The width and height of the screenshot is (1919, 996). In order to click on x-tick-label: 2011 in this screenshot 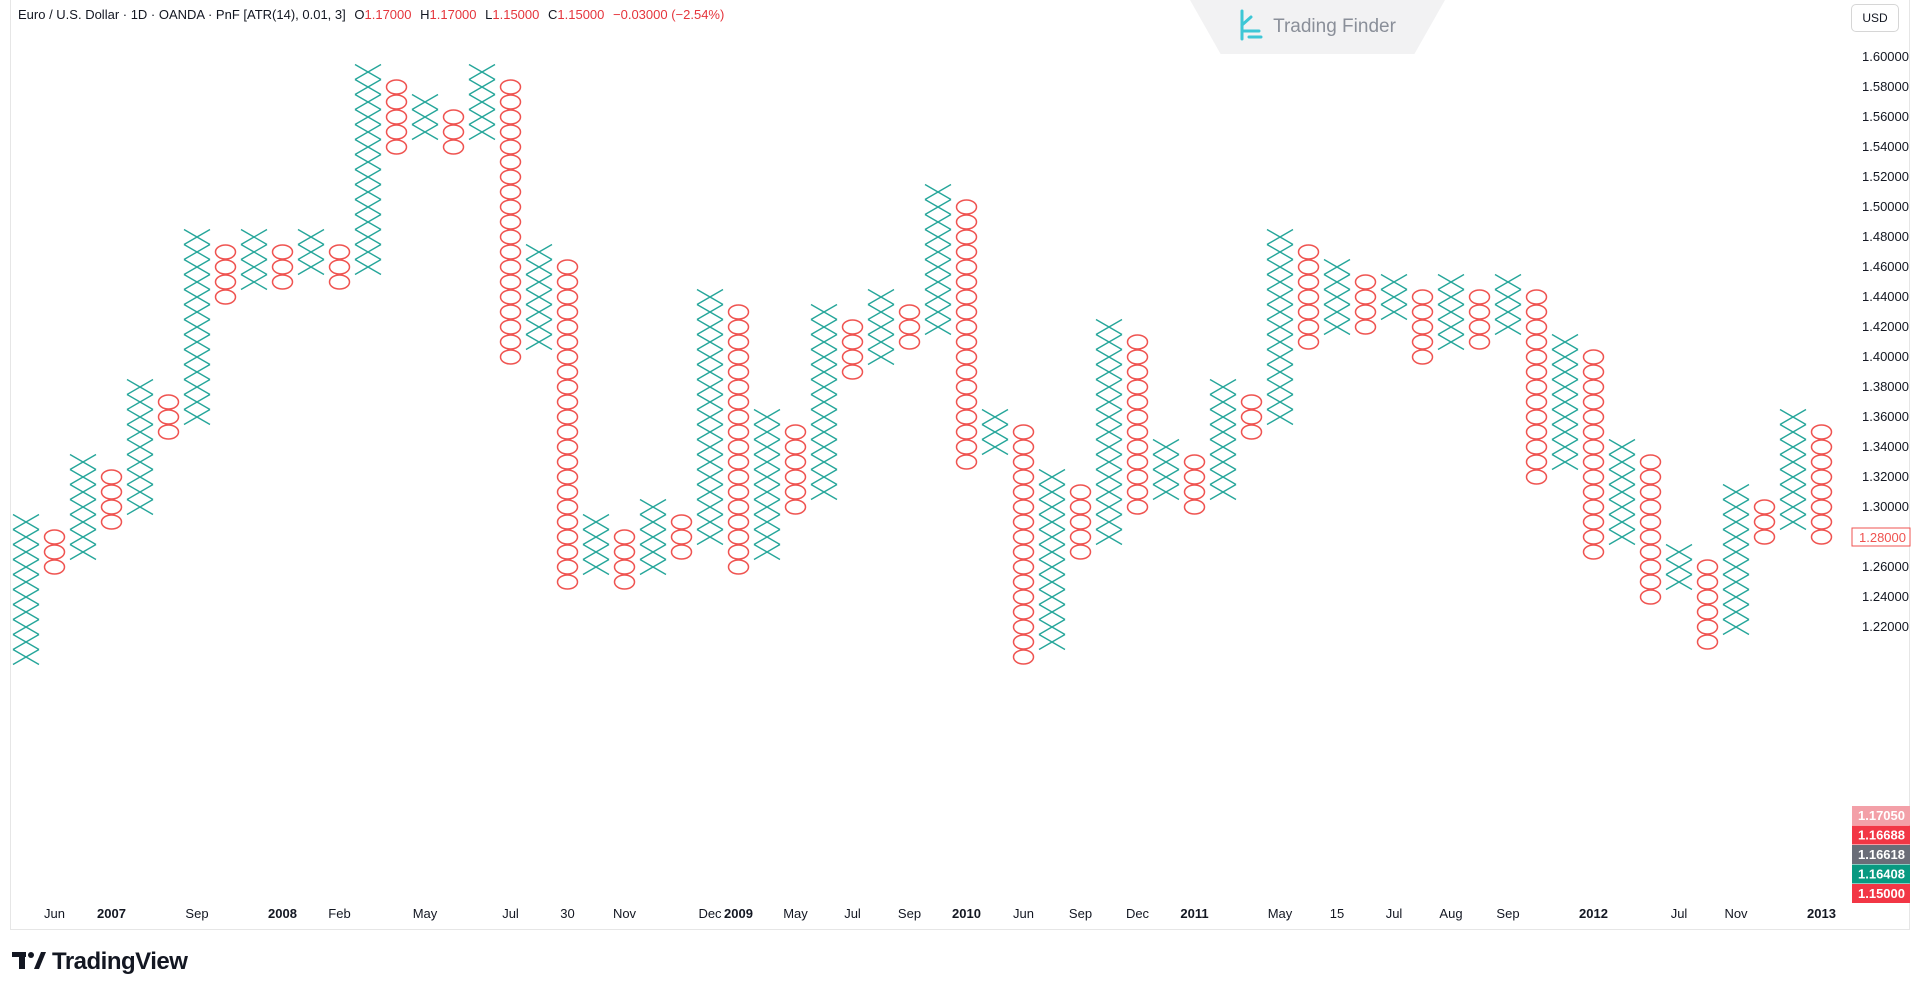, I will do `click(1194, 913)`.